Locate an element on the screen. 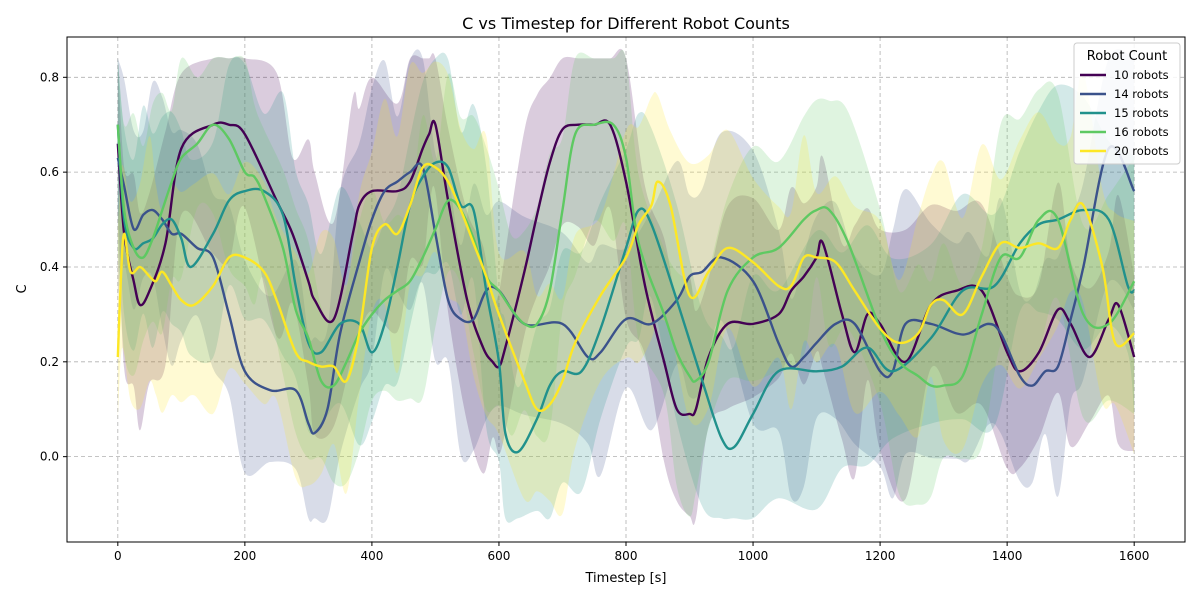  legend-box is located at coordinates (1127, 103).